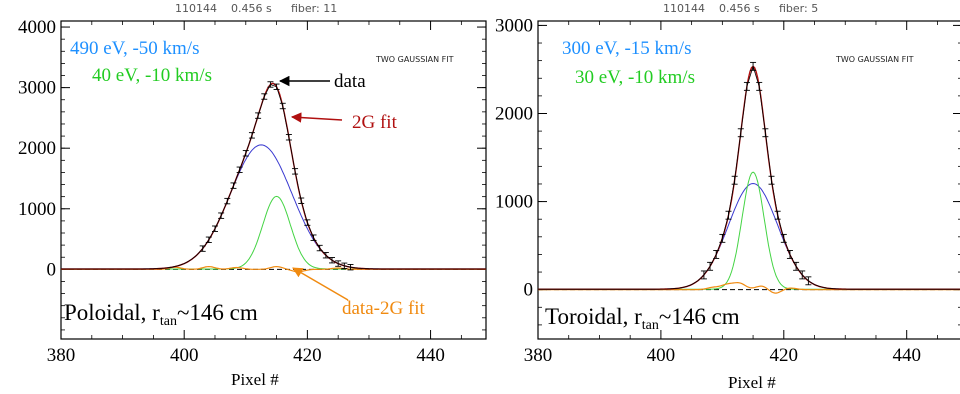 The image size is (960, 394). Describe the element at coordinates (635, 77) in the screenshot. I see `legend-narrow: 30 eV, -10 km/s` at that location.